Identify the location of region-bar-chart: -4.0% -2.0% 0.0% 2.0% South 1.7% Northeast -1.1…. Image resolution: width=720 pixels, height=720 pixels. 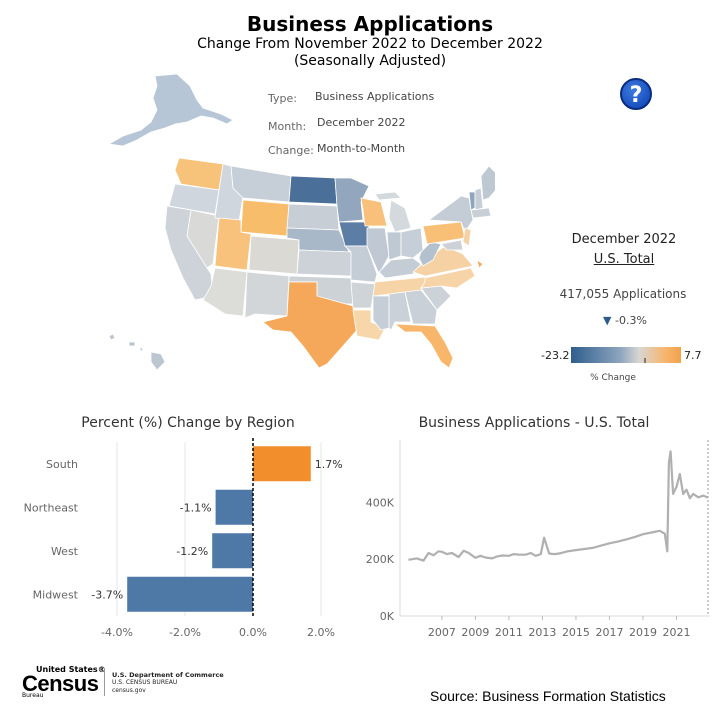
(183, 538).